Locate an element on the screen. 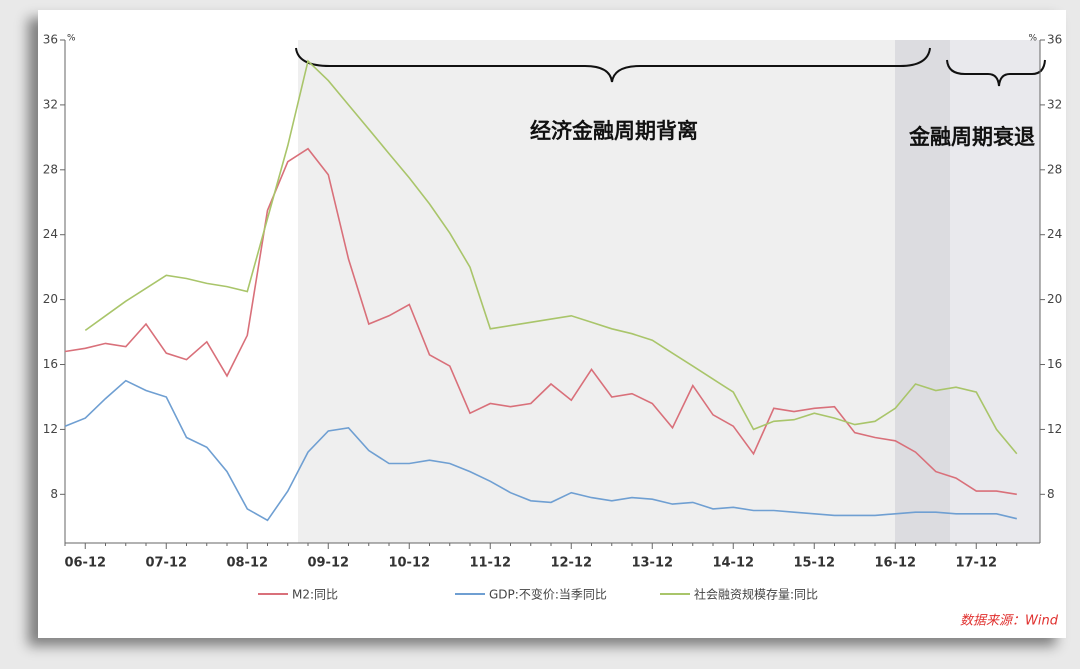  source: 数据来源：Wind is located at coordinates (1009, 621).